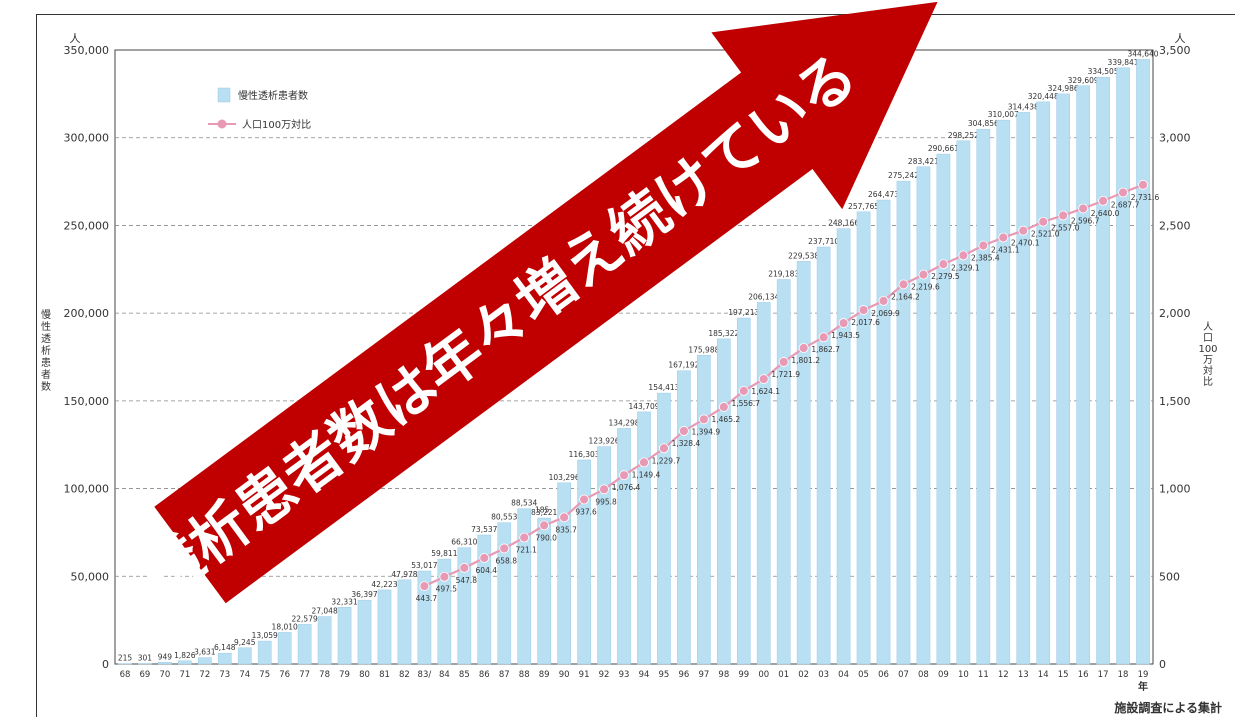 This screenshot has height=718, width=1235. Describe the element at coordinates (526, 549) in the screenshot. I see `ratio-value-label: 721.1` at that location.